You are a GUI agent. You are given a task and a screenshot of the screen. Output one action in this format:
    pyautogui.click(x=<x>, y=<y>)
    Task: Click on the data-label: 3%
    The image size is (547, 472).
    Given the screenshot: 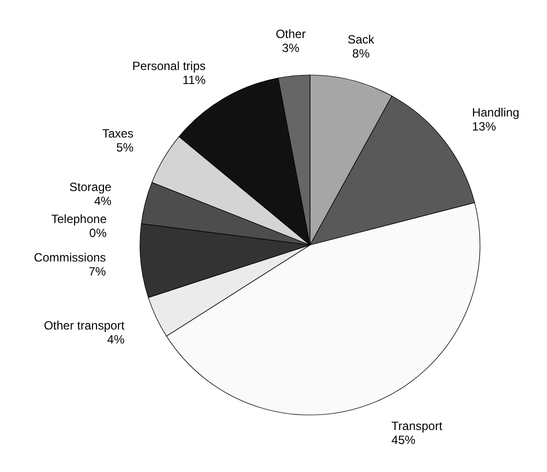 What is the action you would take?
    pyautogui.click(x=291, y=47)
    